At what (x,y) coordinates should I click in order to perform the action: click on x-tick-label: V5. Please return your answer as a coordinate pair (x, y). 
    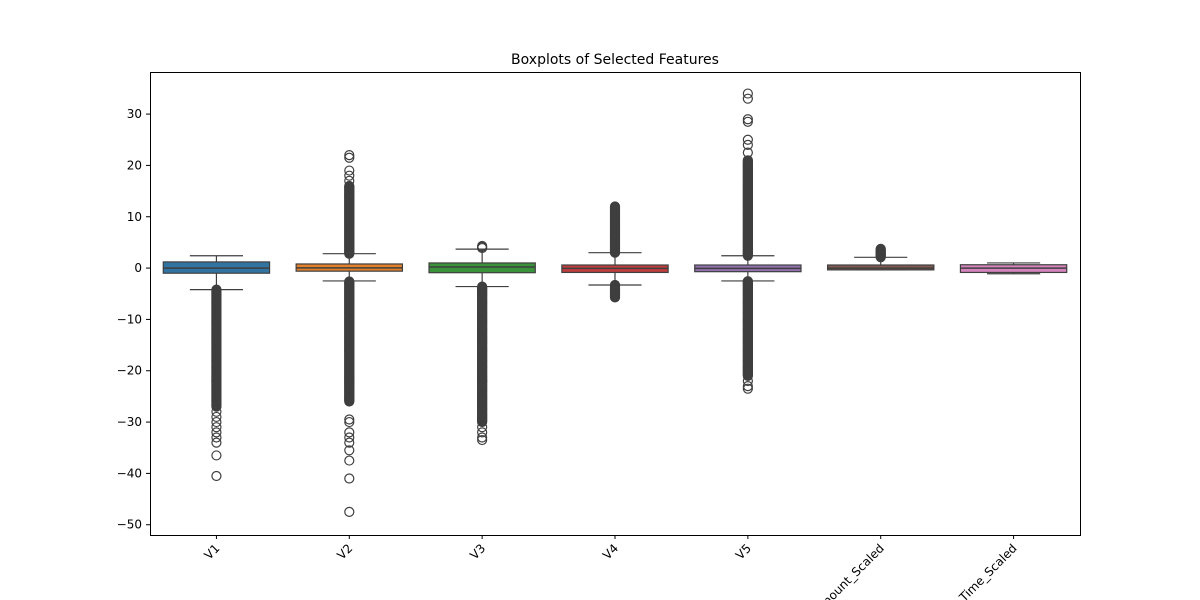
    Looking at the image, I should click on (743, 551).